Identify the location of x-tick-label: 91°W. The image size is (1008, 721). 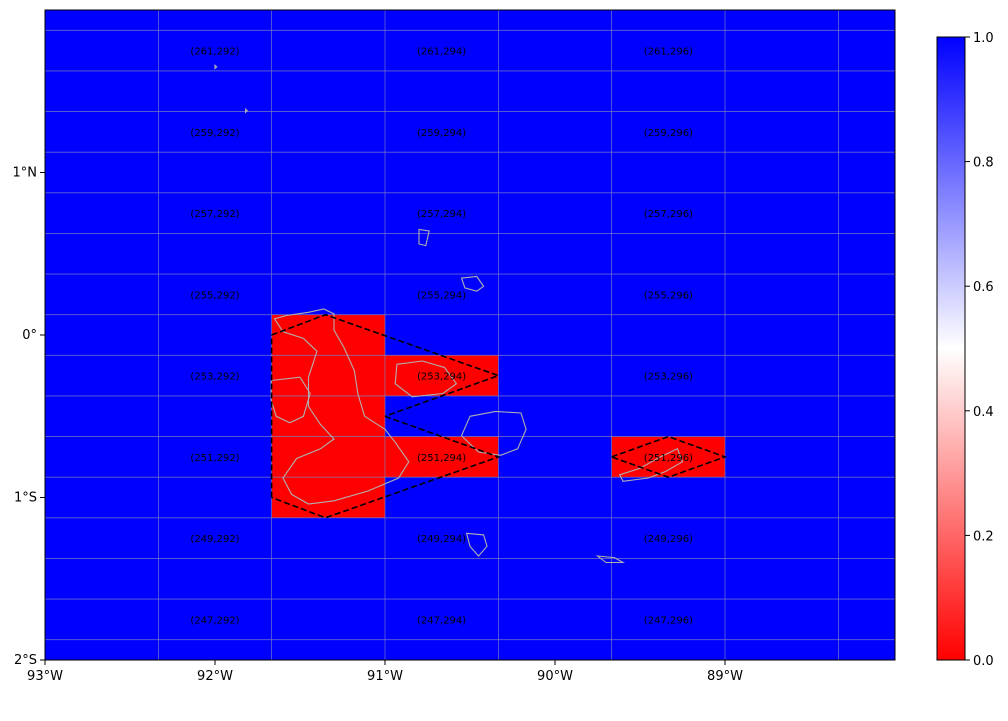
(385, 676).